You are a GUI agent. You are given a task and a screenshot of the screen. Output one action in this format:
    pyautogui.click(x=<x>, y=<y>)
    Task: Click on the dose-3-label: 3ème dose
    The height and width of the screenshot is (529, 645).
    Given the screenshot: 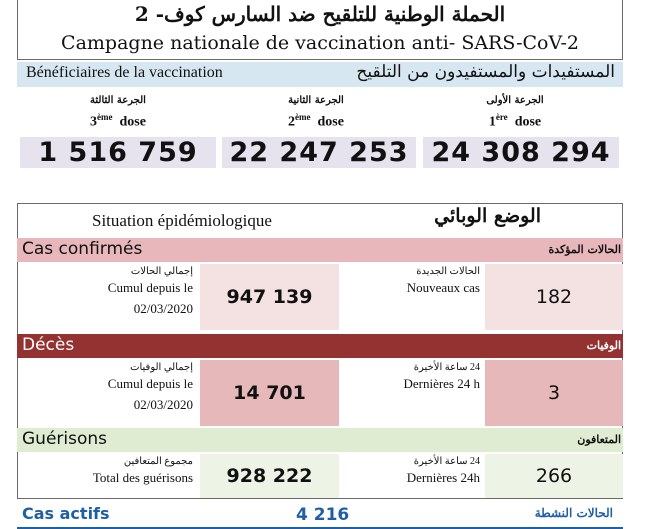 What is the action you would take?
    pyautogui.click(x=118, y=121)
    